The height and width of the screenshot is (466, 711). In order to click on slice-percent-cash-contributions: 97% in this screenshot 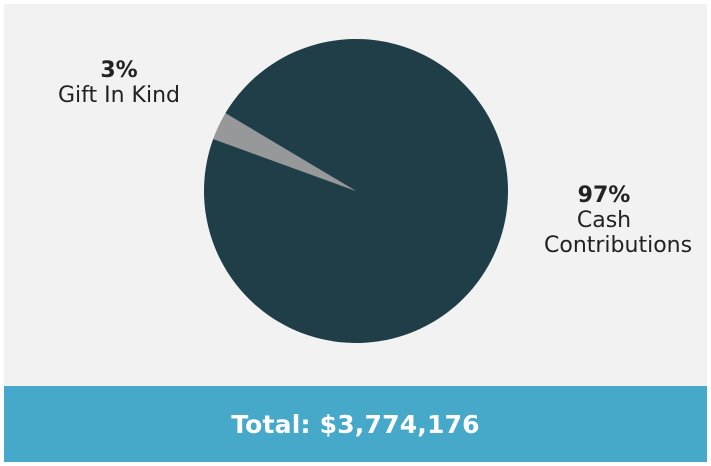, I will do `click(604, 195)`.